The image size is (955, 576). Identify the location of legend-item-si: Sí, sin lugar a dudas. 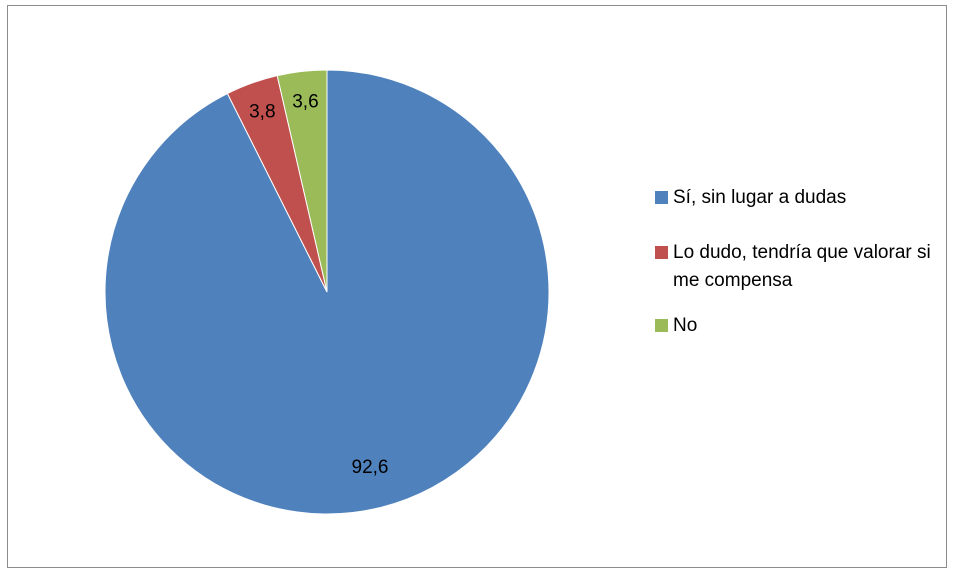
(800, 198).